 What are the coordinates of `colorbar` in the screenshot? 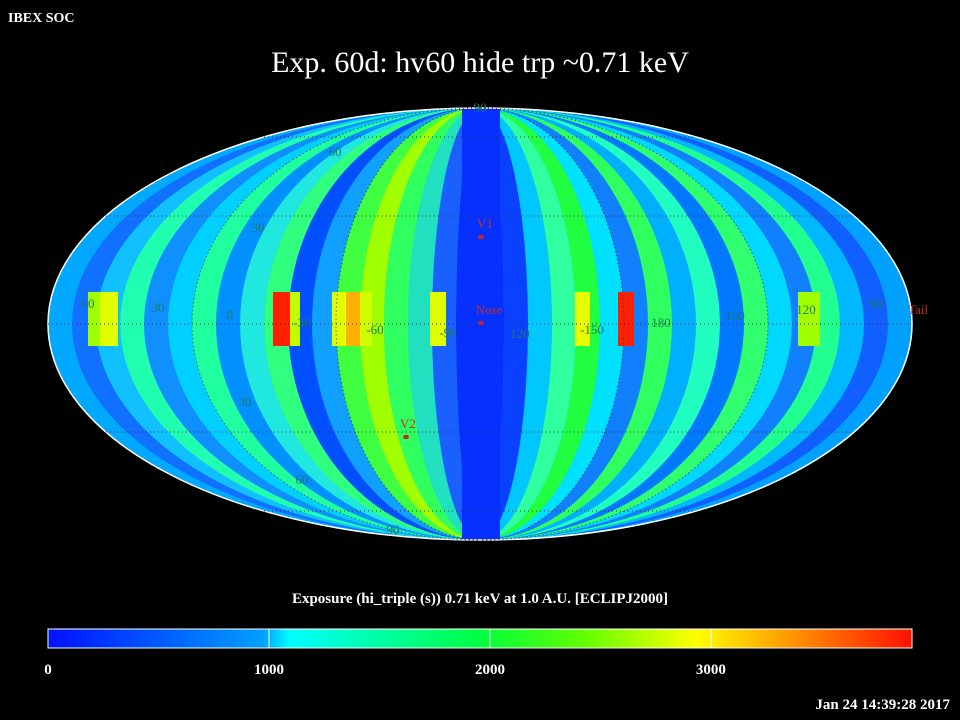 It's located at (480, 638).